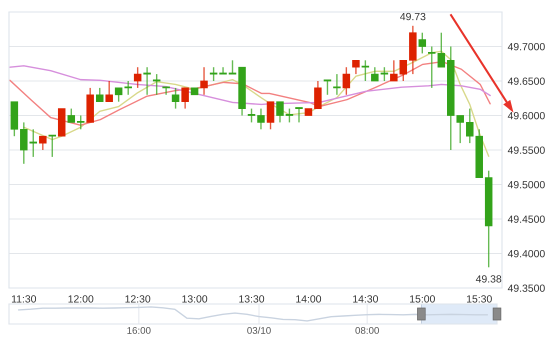 The width and height of the screenshot is (550, 340). I want to click on x-tick-label: 03/10, so click(259, 330).